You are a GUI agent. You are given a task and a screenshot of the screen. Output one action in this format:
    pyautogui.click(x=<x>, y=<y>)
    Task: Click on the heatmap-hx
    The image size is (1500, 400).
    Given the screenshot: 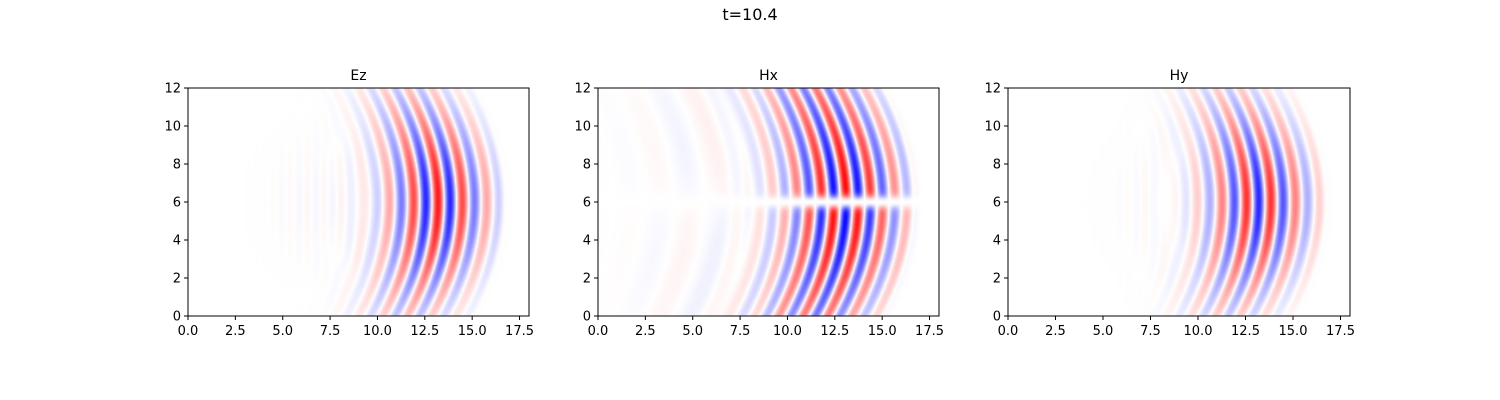 What is the action you would take?
    pyautogui.click(x=768, y=202)
    